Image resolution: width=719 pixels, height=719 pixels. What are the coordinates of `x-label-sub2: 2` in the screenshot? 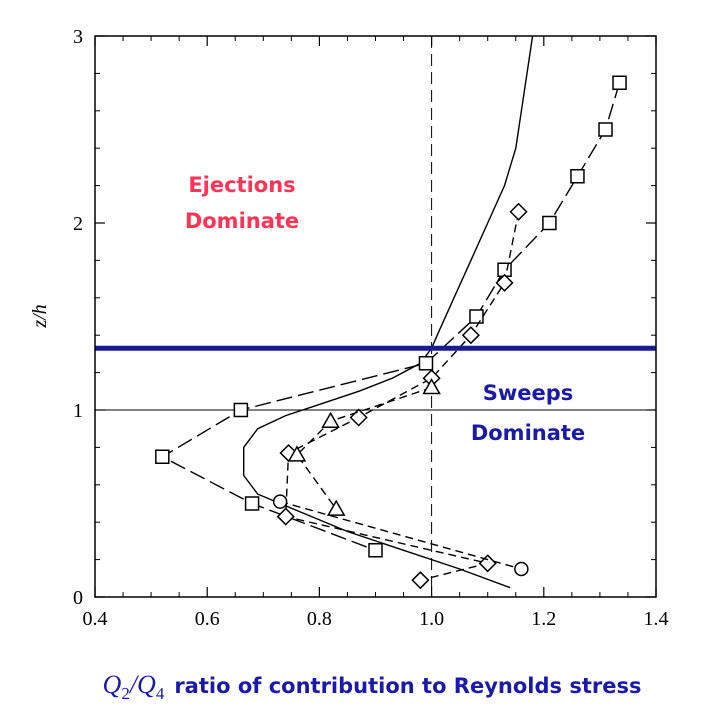 It's located at (125, 693).